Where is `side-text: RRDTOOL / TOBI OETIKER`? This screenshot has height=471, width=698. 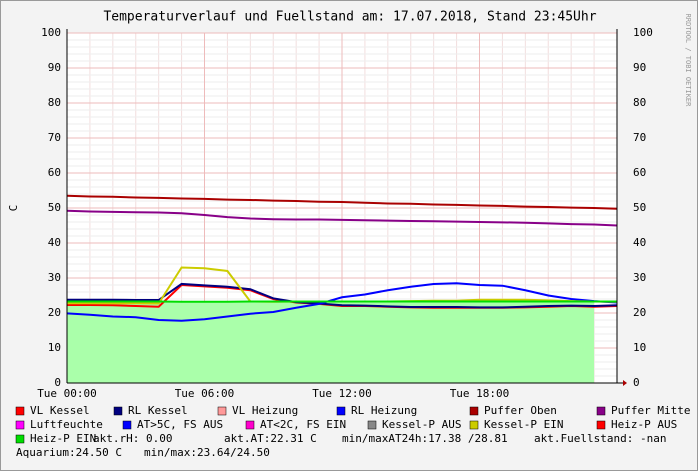
side-text: RRDTOOL / TOBI OETIKER is located at coordinates (688, 61).